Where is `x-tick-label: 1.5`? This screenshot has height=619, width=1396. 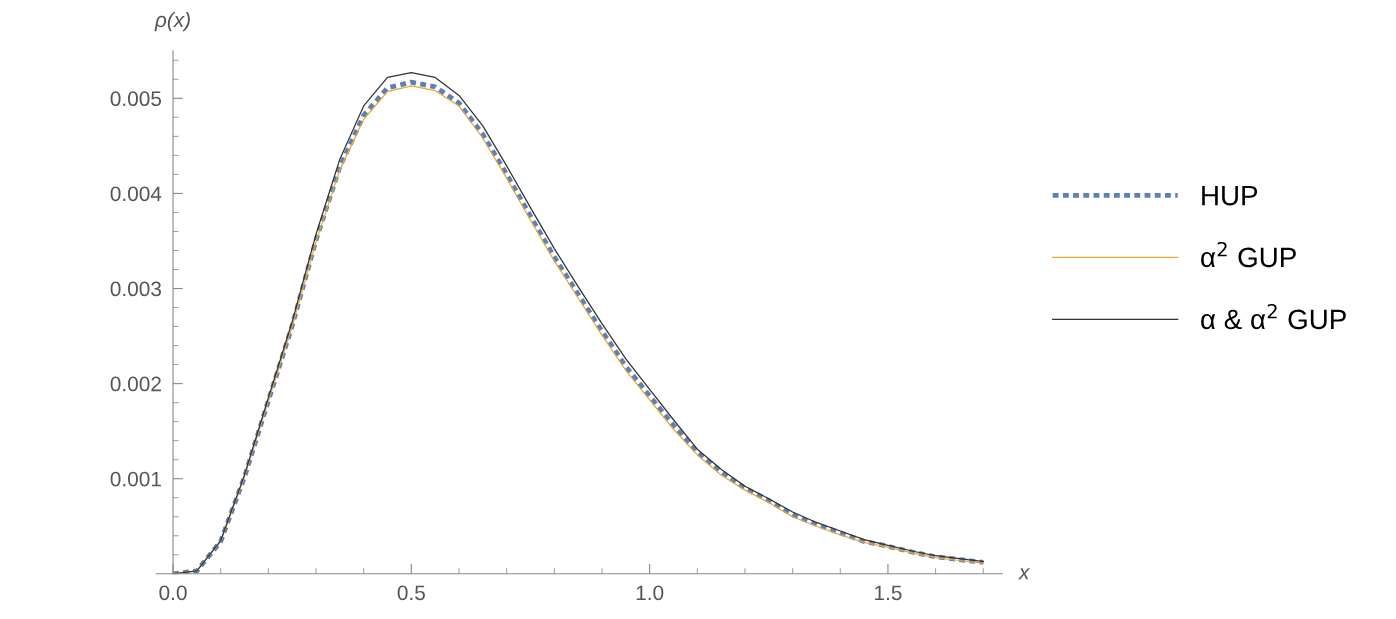
x-tick-label: 1.5 is located at coordinates (888, 593).